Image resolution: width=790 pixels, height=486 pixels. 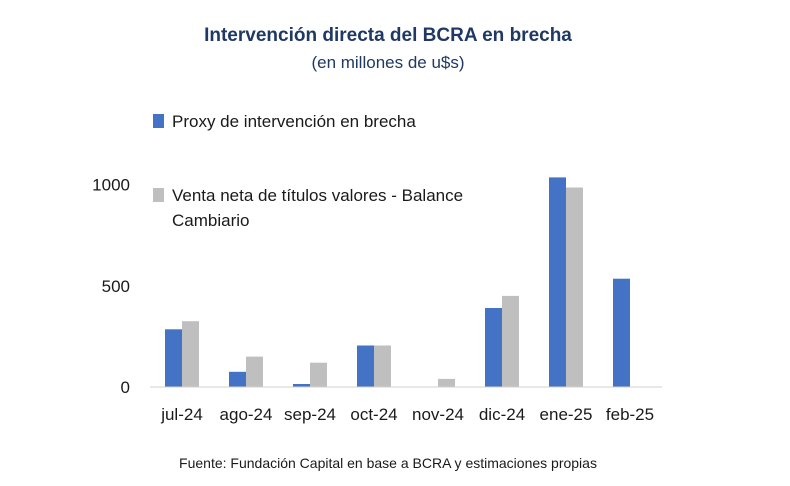 What do you see at coordinates (210, 220) in the screenshot?
I see `legend-label-venta-neta-line2: Cambiario` at bounding box center [210, 220].